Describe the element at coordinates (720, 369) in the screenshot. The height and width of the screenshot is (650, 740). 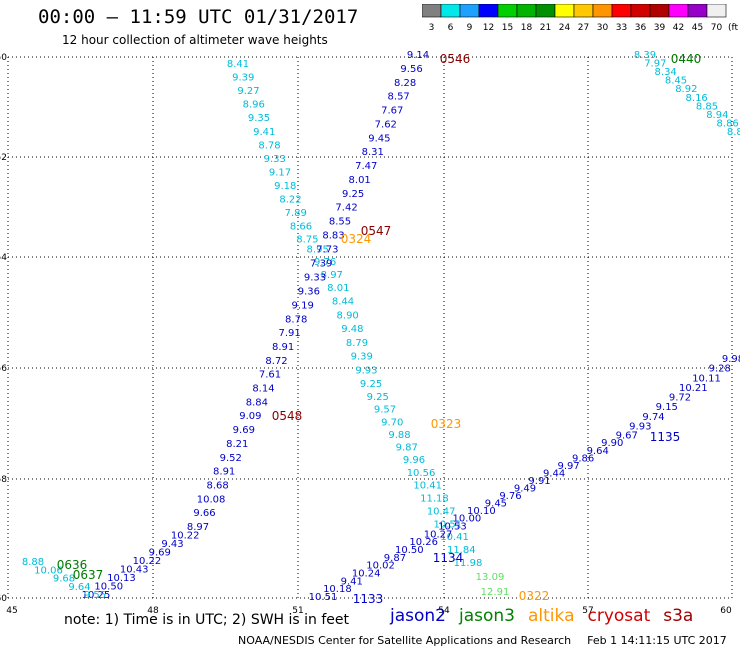
I see `swh-observation: 9.28` at that location.